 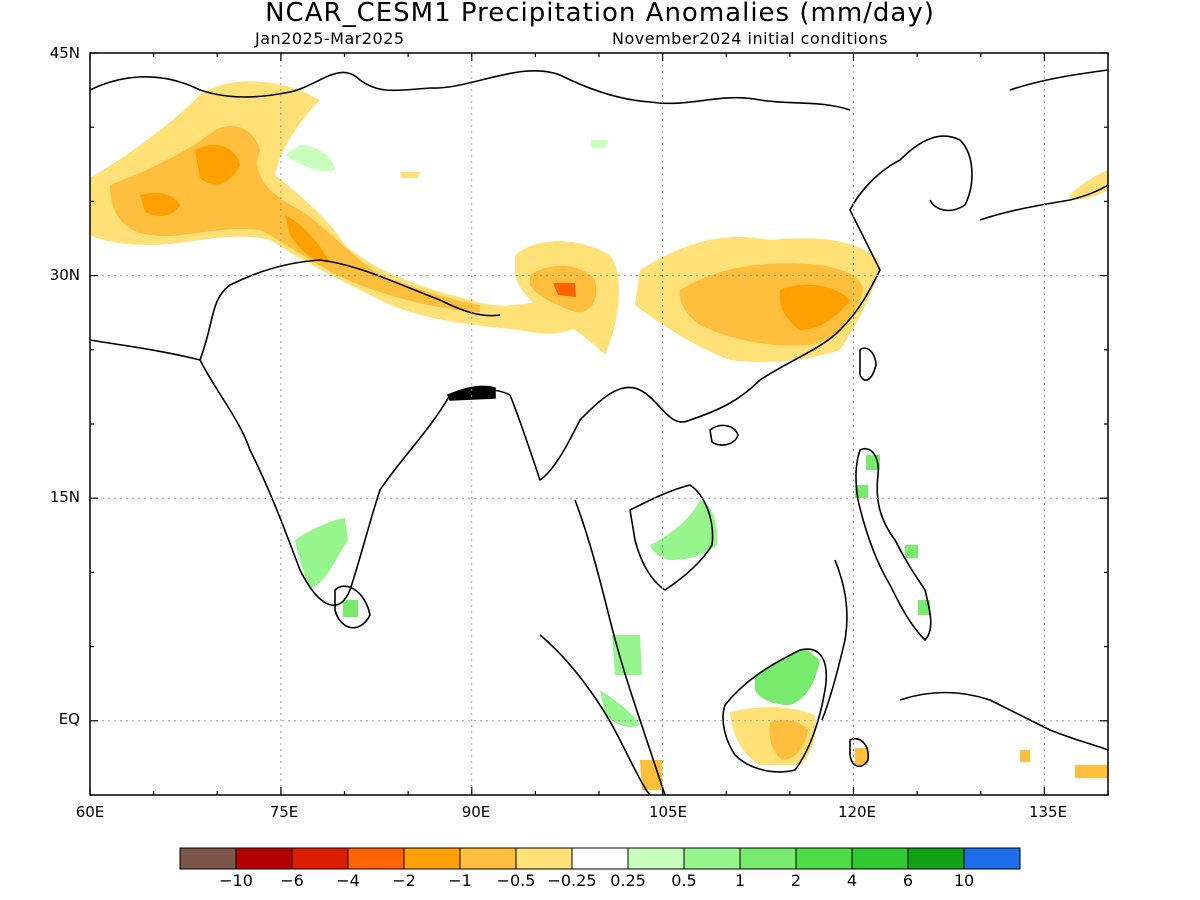 What do you see at coordinates (471, 393) in the screenshot?
I see `coastline-ganges-delta` at bounding box center [471, 393].